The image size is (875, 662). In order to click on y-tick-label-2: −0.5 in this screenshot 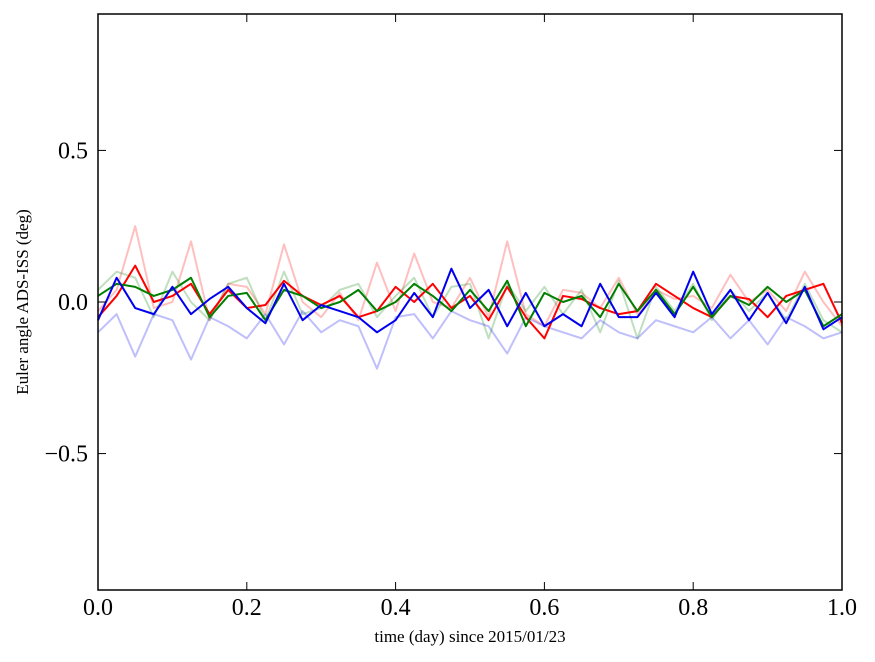, I will do `click(66, 455)`.